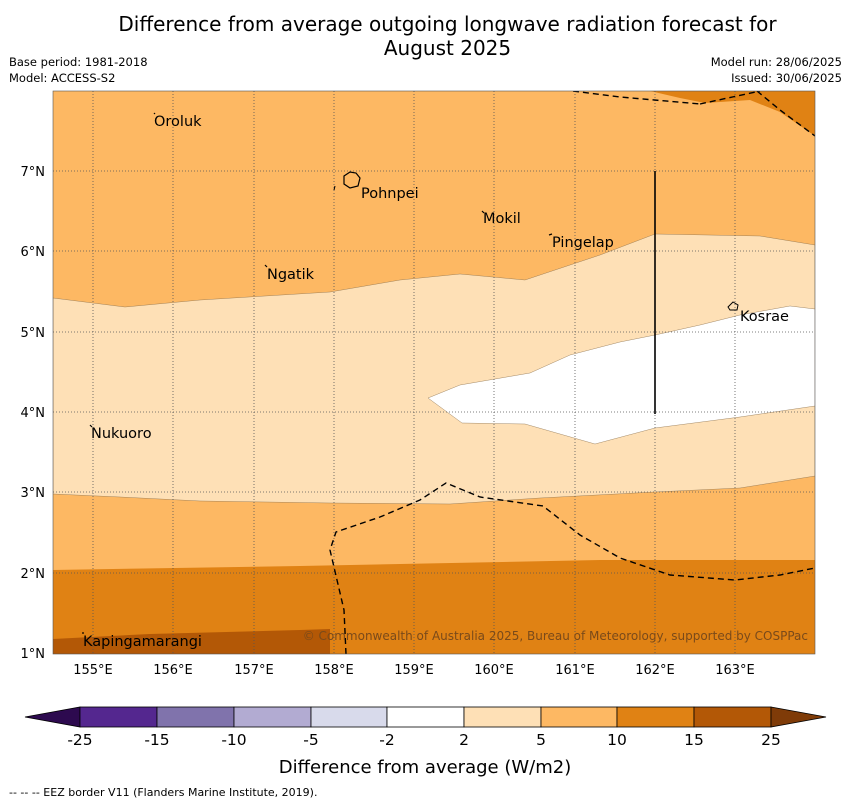  What do you see at coordinates (121, 434) in the screenshot?
I see `place-label: Nukuoro` at bounding box center [121, 434].